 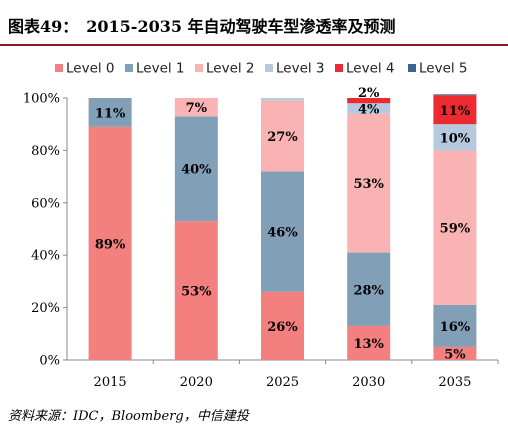 I want to click on data-label-2035-level-2: 59%, so click(x=455, y=229).